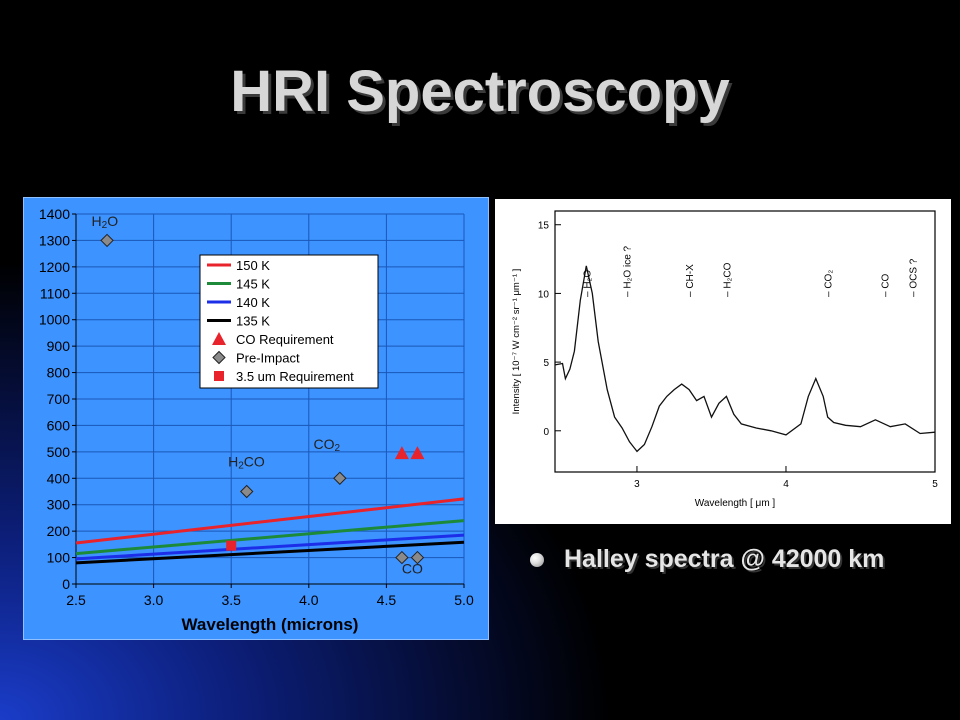  I want to click on y-tick-label: 15, so click(544, 226).